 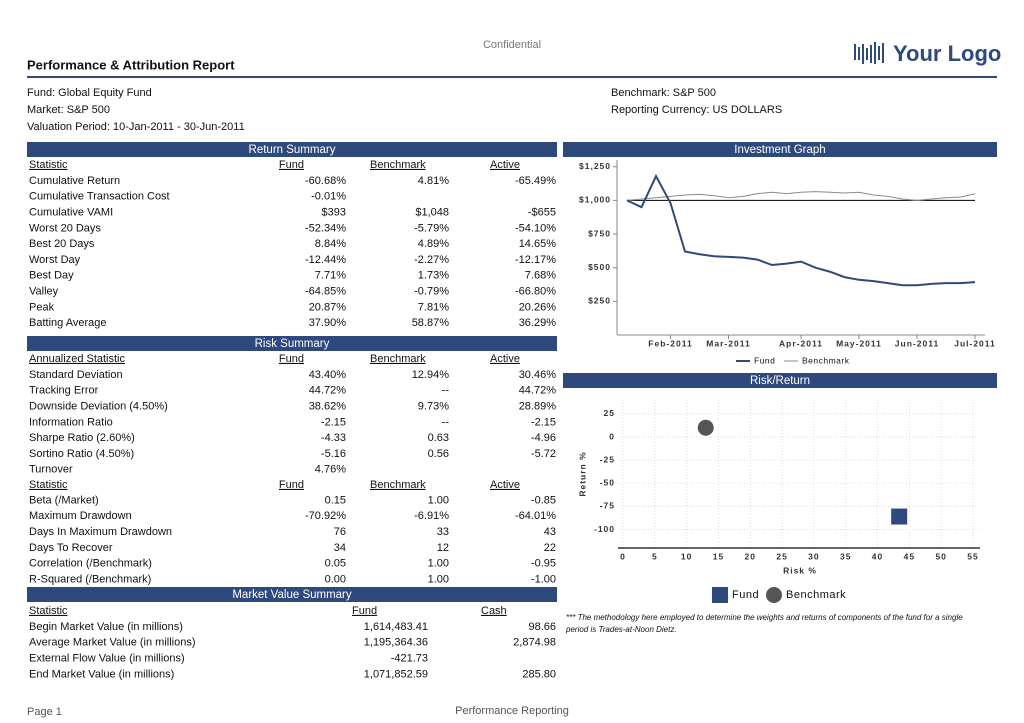 I want to click on y-tick-label: $500, so click(x=599, y=267).